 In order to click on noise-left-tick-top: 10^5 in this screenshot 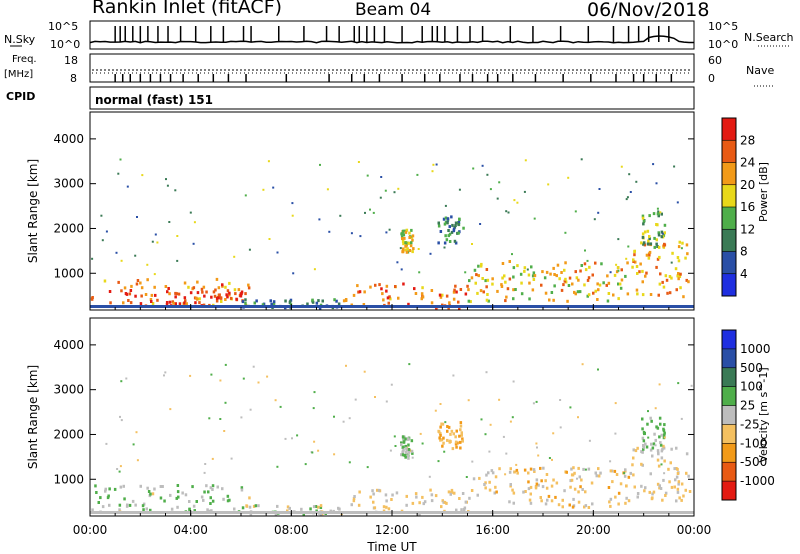, I will do `click(63, 26)`.